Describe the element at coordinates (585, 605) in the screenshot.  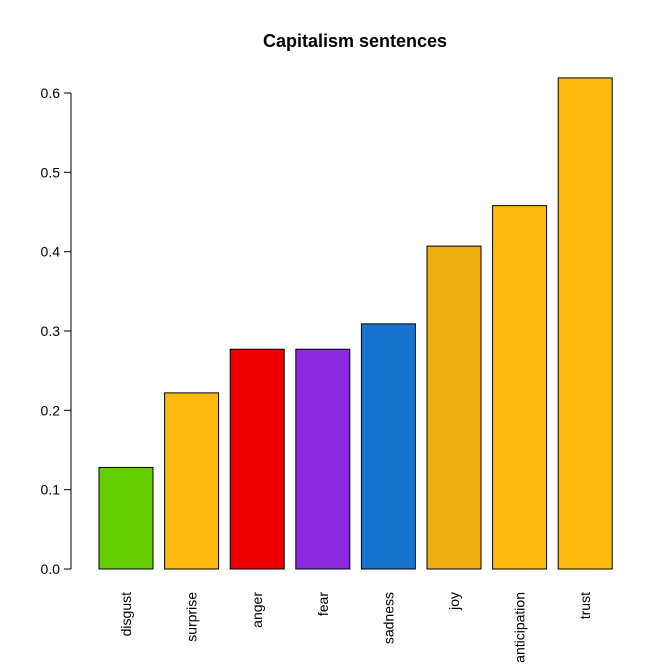
I see `x-category-label: trust` at that location.